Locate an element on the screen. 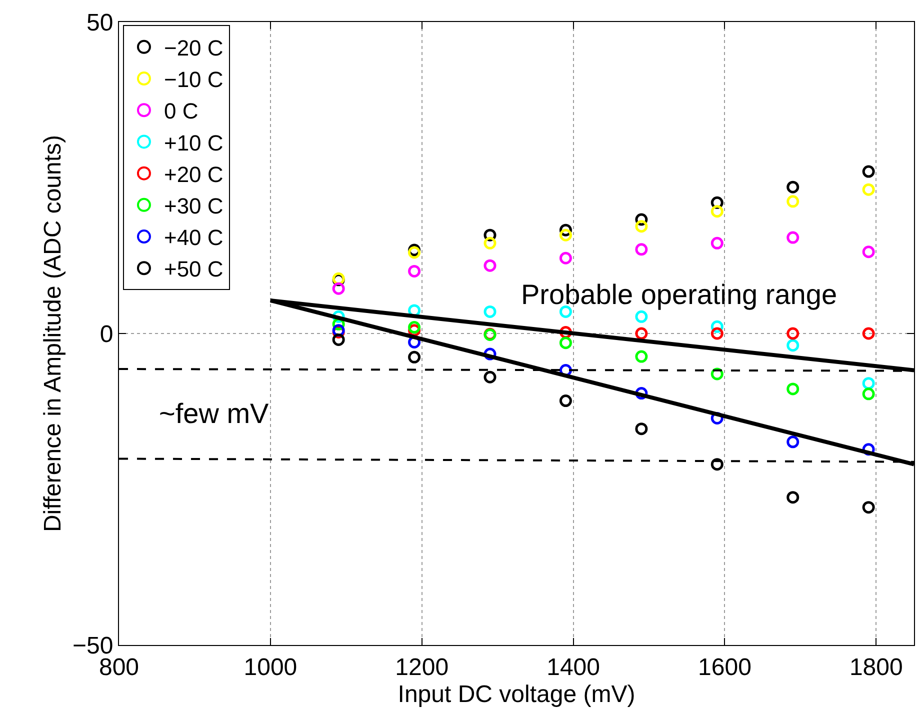 The image size is (924, 721). legend-label: 0 C is located at coordinates (181, 111).